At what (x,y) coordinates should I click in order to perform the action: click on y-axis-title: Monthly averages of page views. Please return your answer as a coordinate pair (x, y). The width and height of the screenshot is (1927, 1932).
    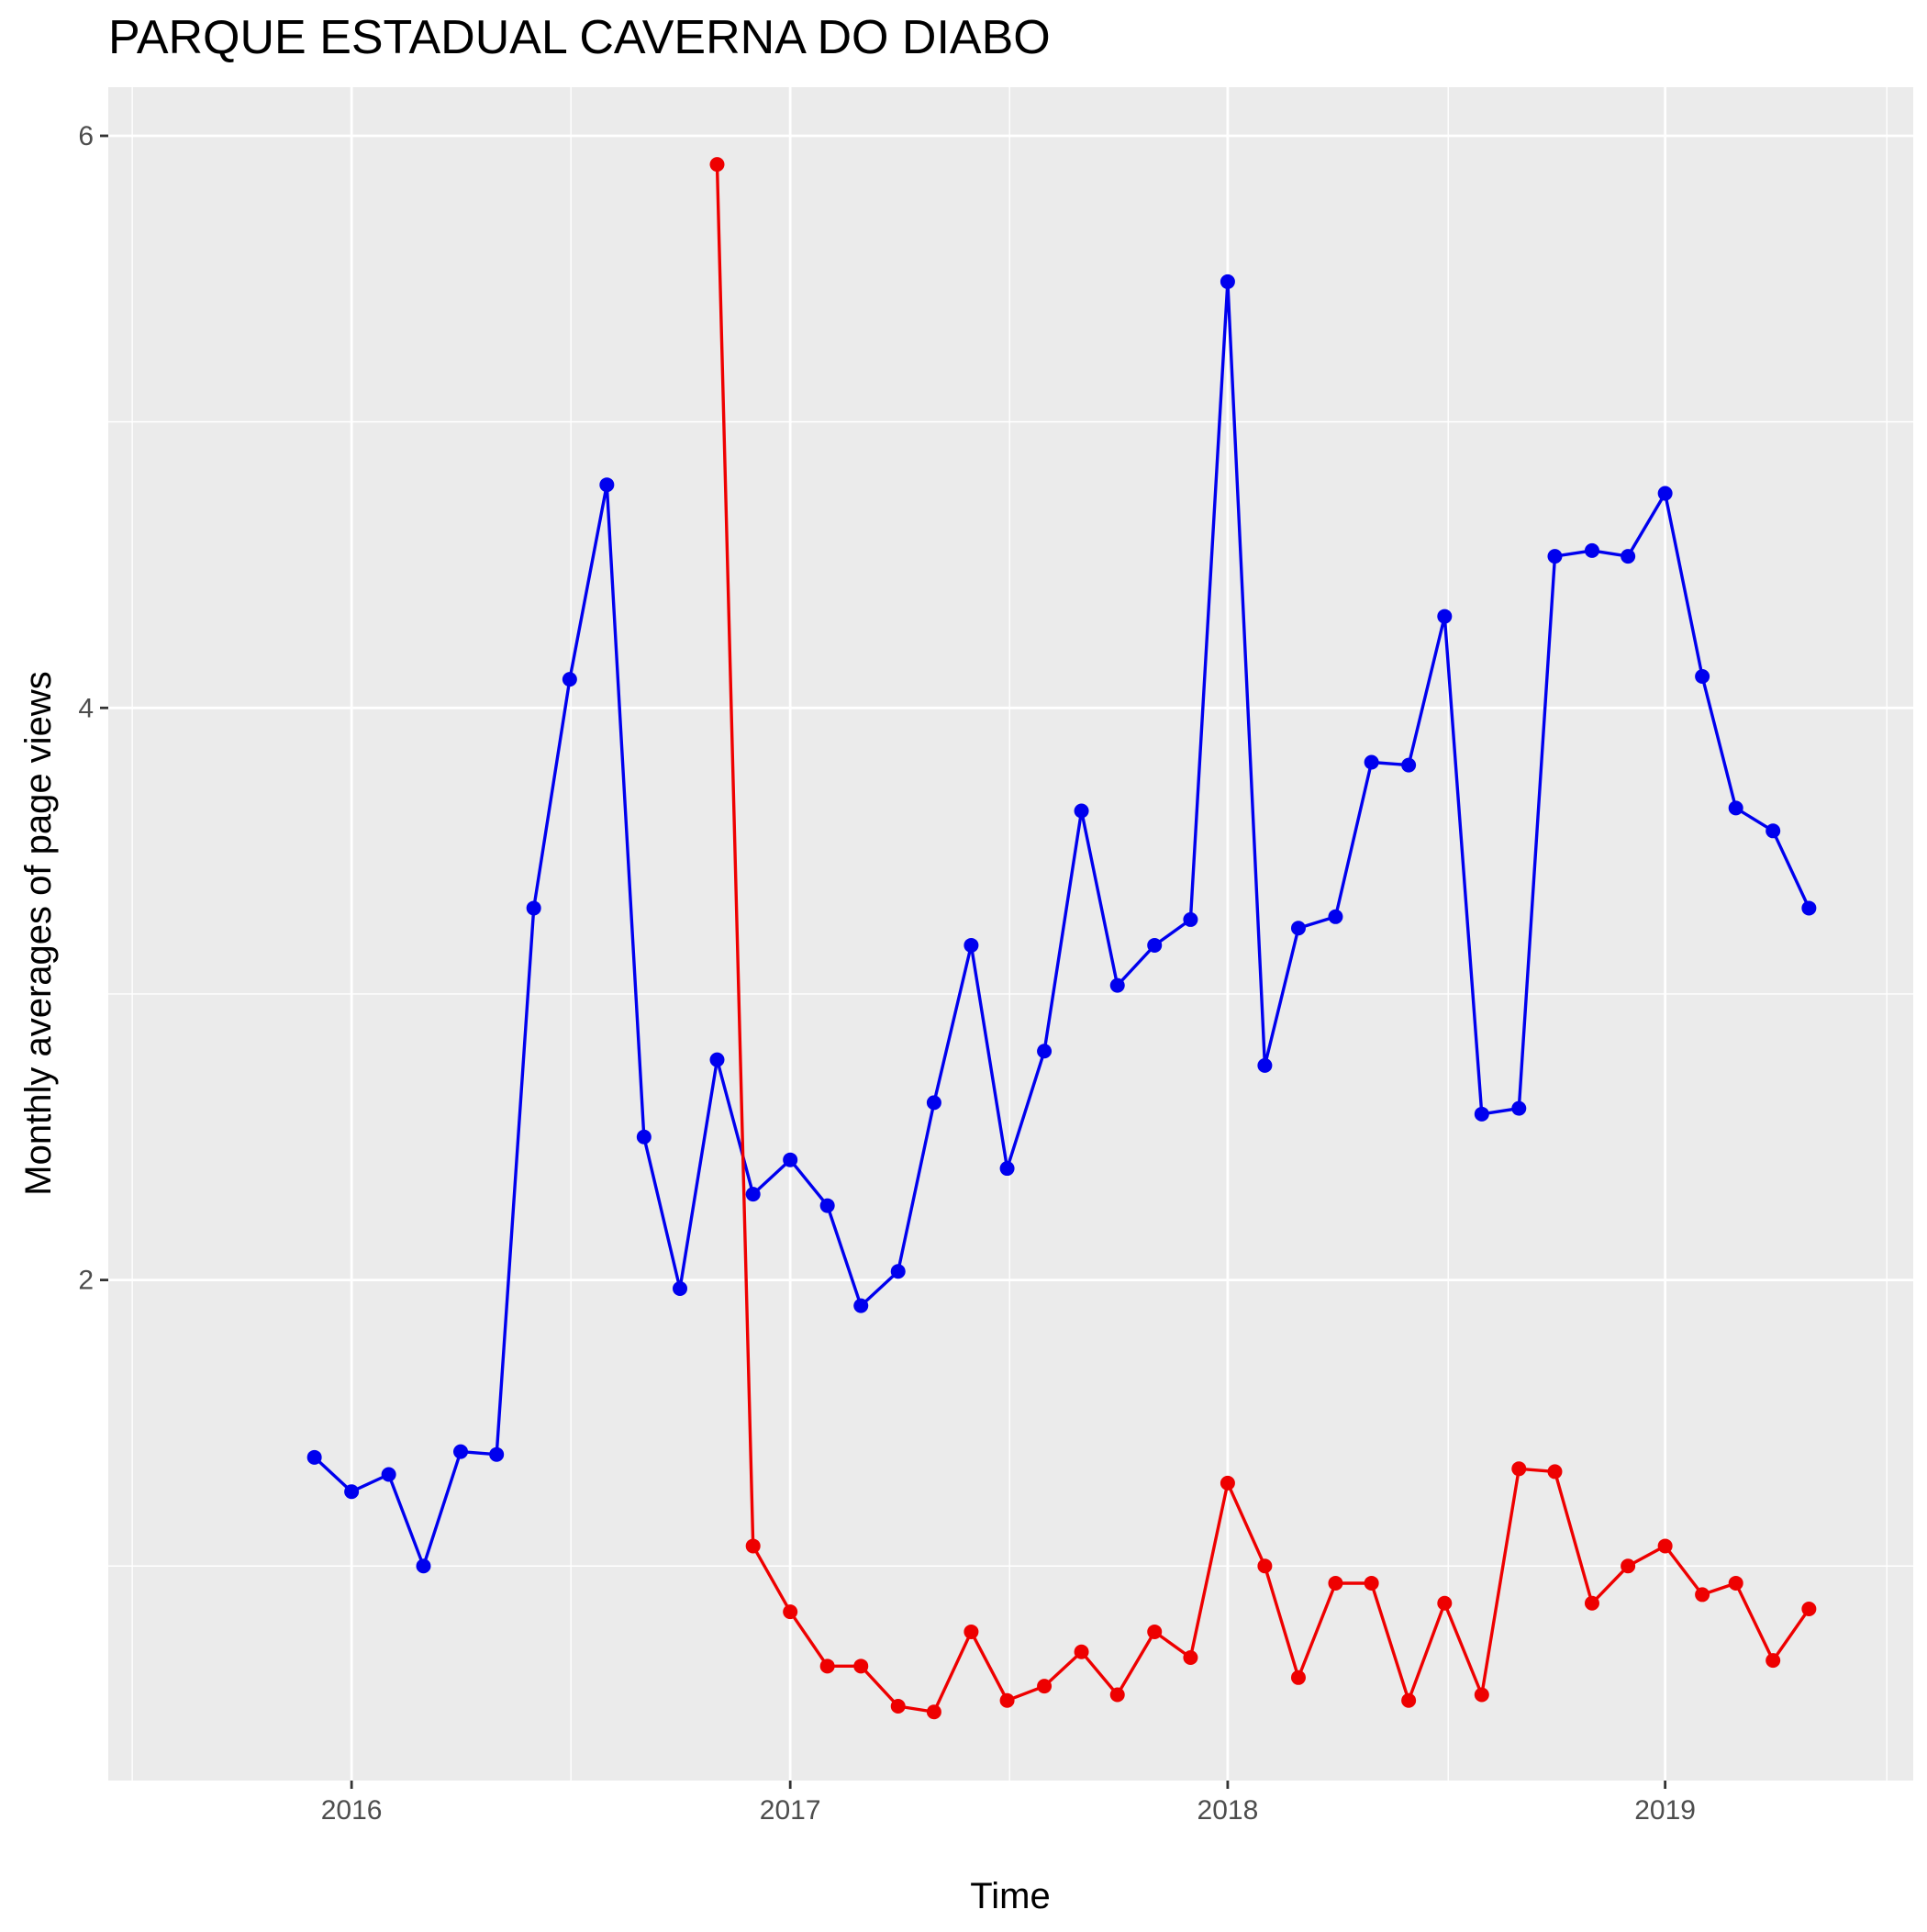
    Looking at the image, I should click on (38, 933).